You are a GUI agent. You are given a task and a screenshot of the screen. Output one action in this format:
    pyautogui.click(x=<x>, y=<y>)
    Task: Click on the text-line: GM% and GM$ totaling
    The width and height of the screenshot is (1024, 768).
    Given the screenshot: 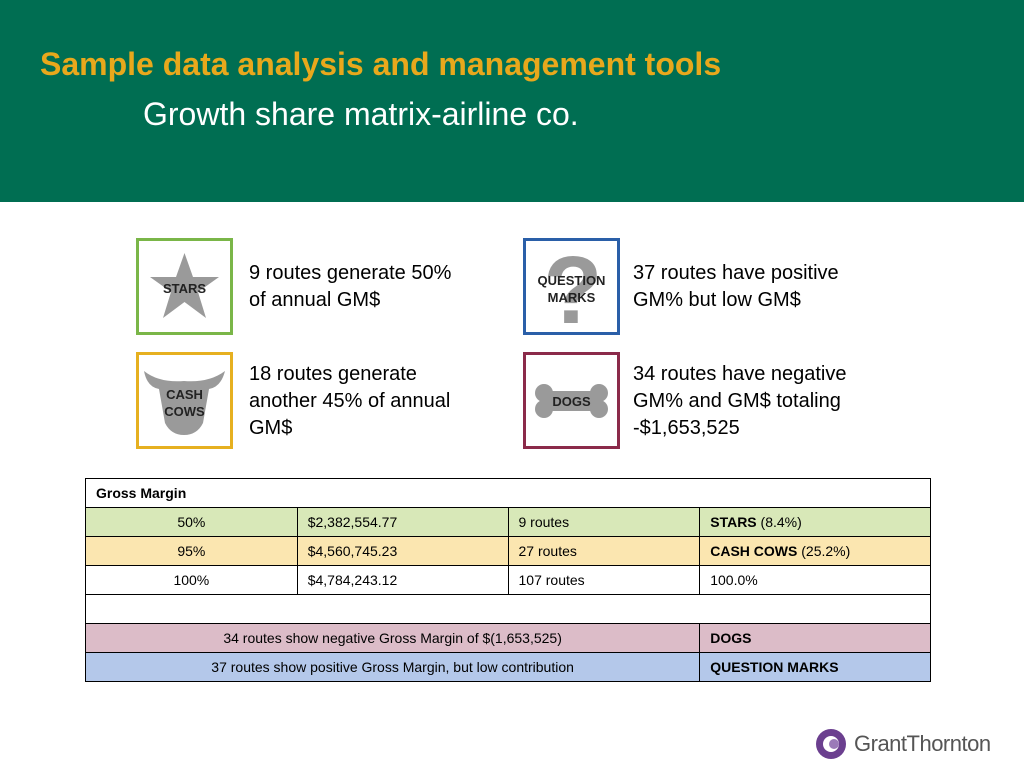 What is the action you would take?
    pyautogui.click(x=737, y=401)
    